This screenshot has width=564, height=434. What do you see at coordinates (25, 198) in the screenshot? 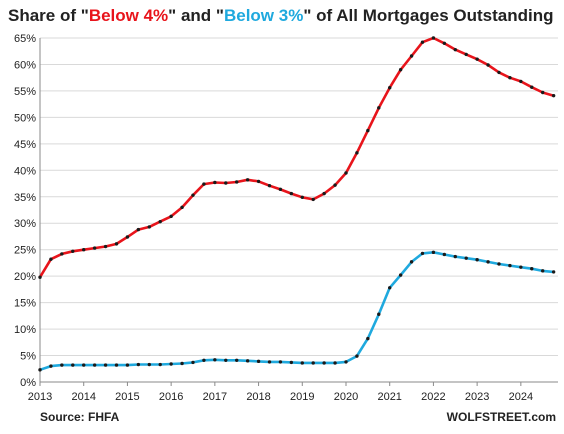
I see `y-tick-label: 35%` at bounding box center [25, 198].